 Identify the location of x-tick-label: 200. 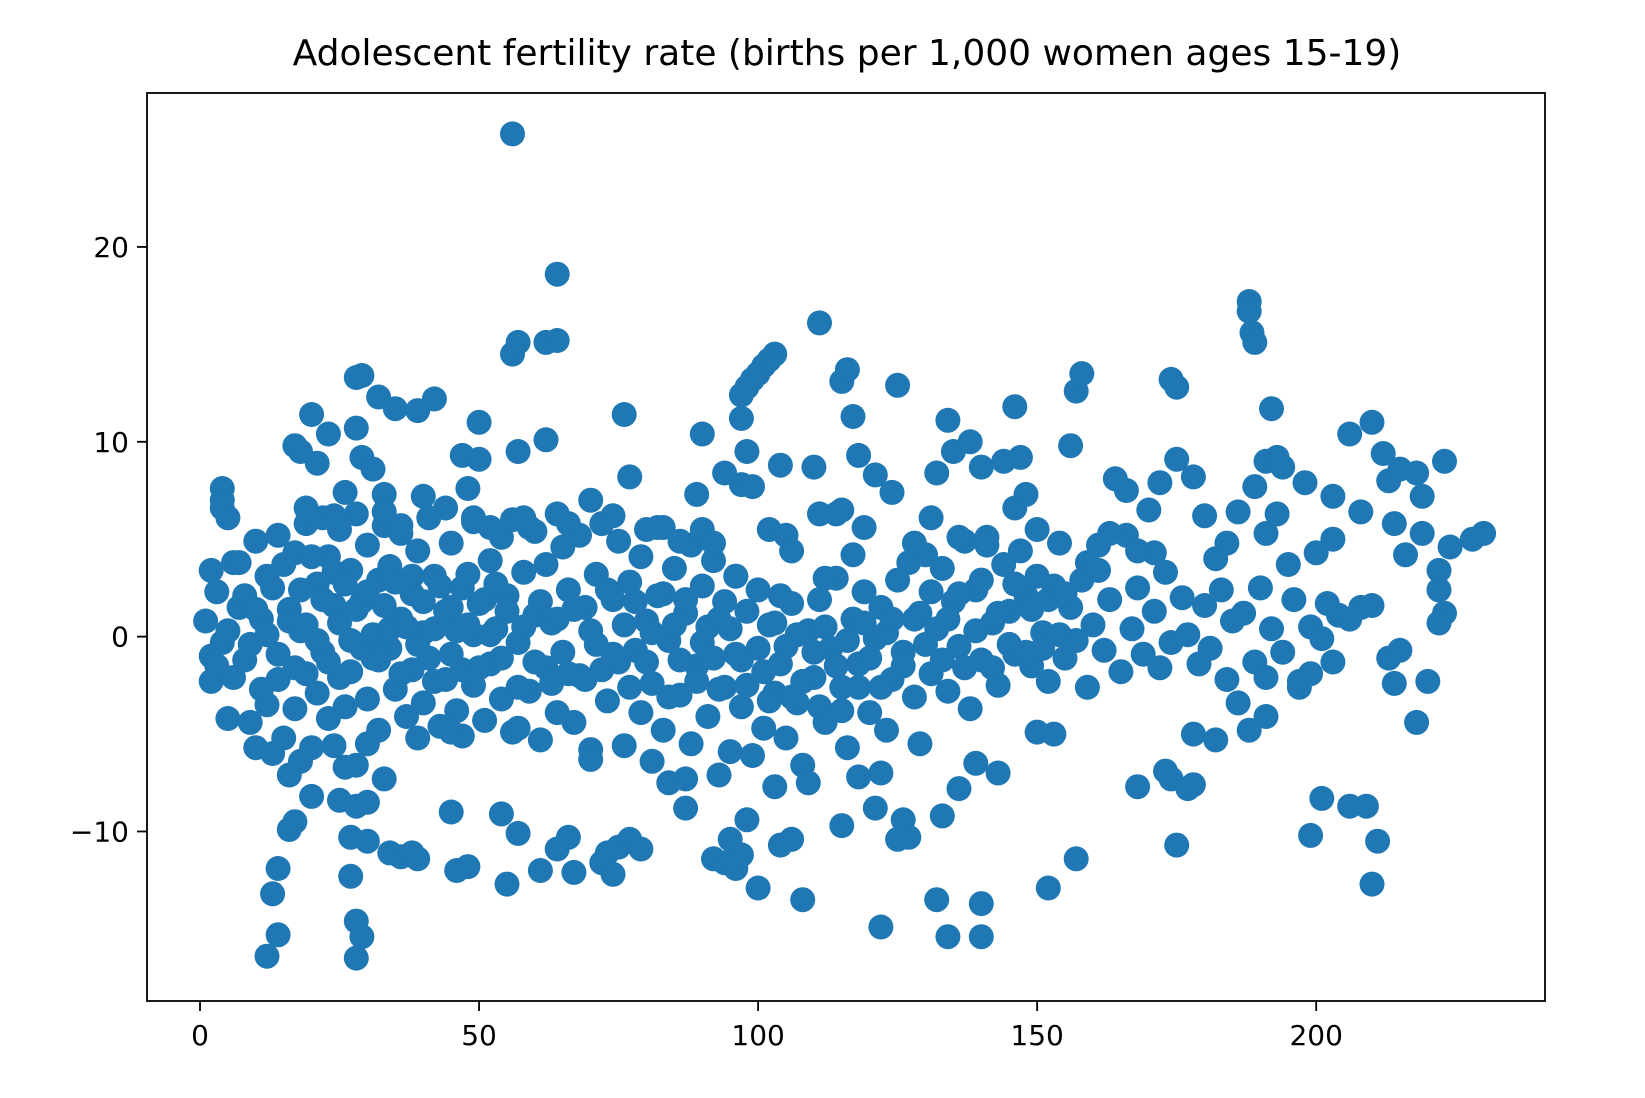
(1315, 1035).